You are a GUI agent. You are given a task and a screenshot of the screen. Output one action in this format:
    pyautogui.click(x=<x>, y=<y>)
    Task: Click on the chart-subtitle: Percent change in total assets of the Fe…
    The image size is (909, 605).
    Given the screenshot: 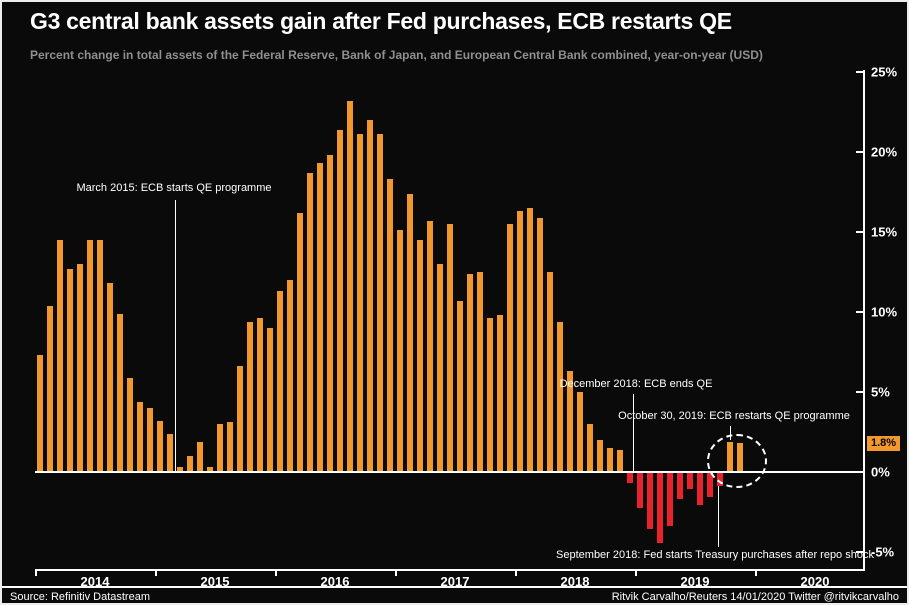 What is the action you would take?
    pyautogui.click(x=396, y=55)
    